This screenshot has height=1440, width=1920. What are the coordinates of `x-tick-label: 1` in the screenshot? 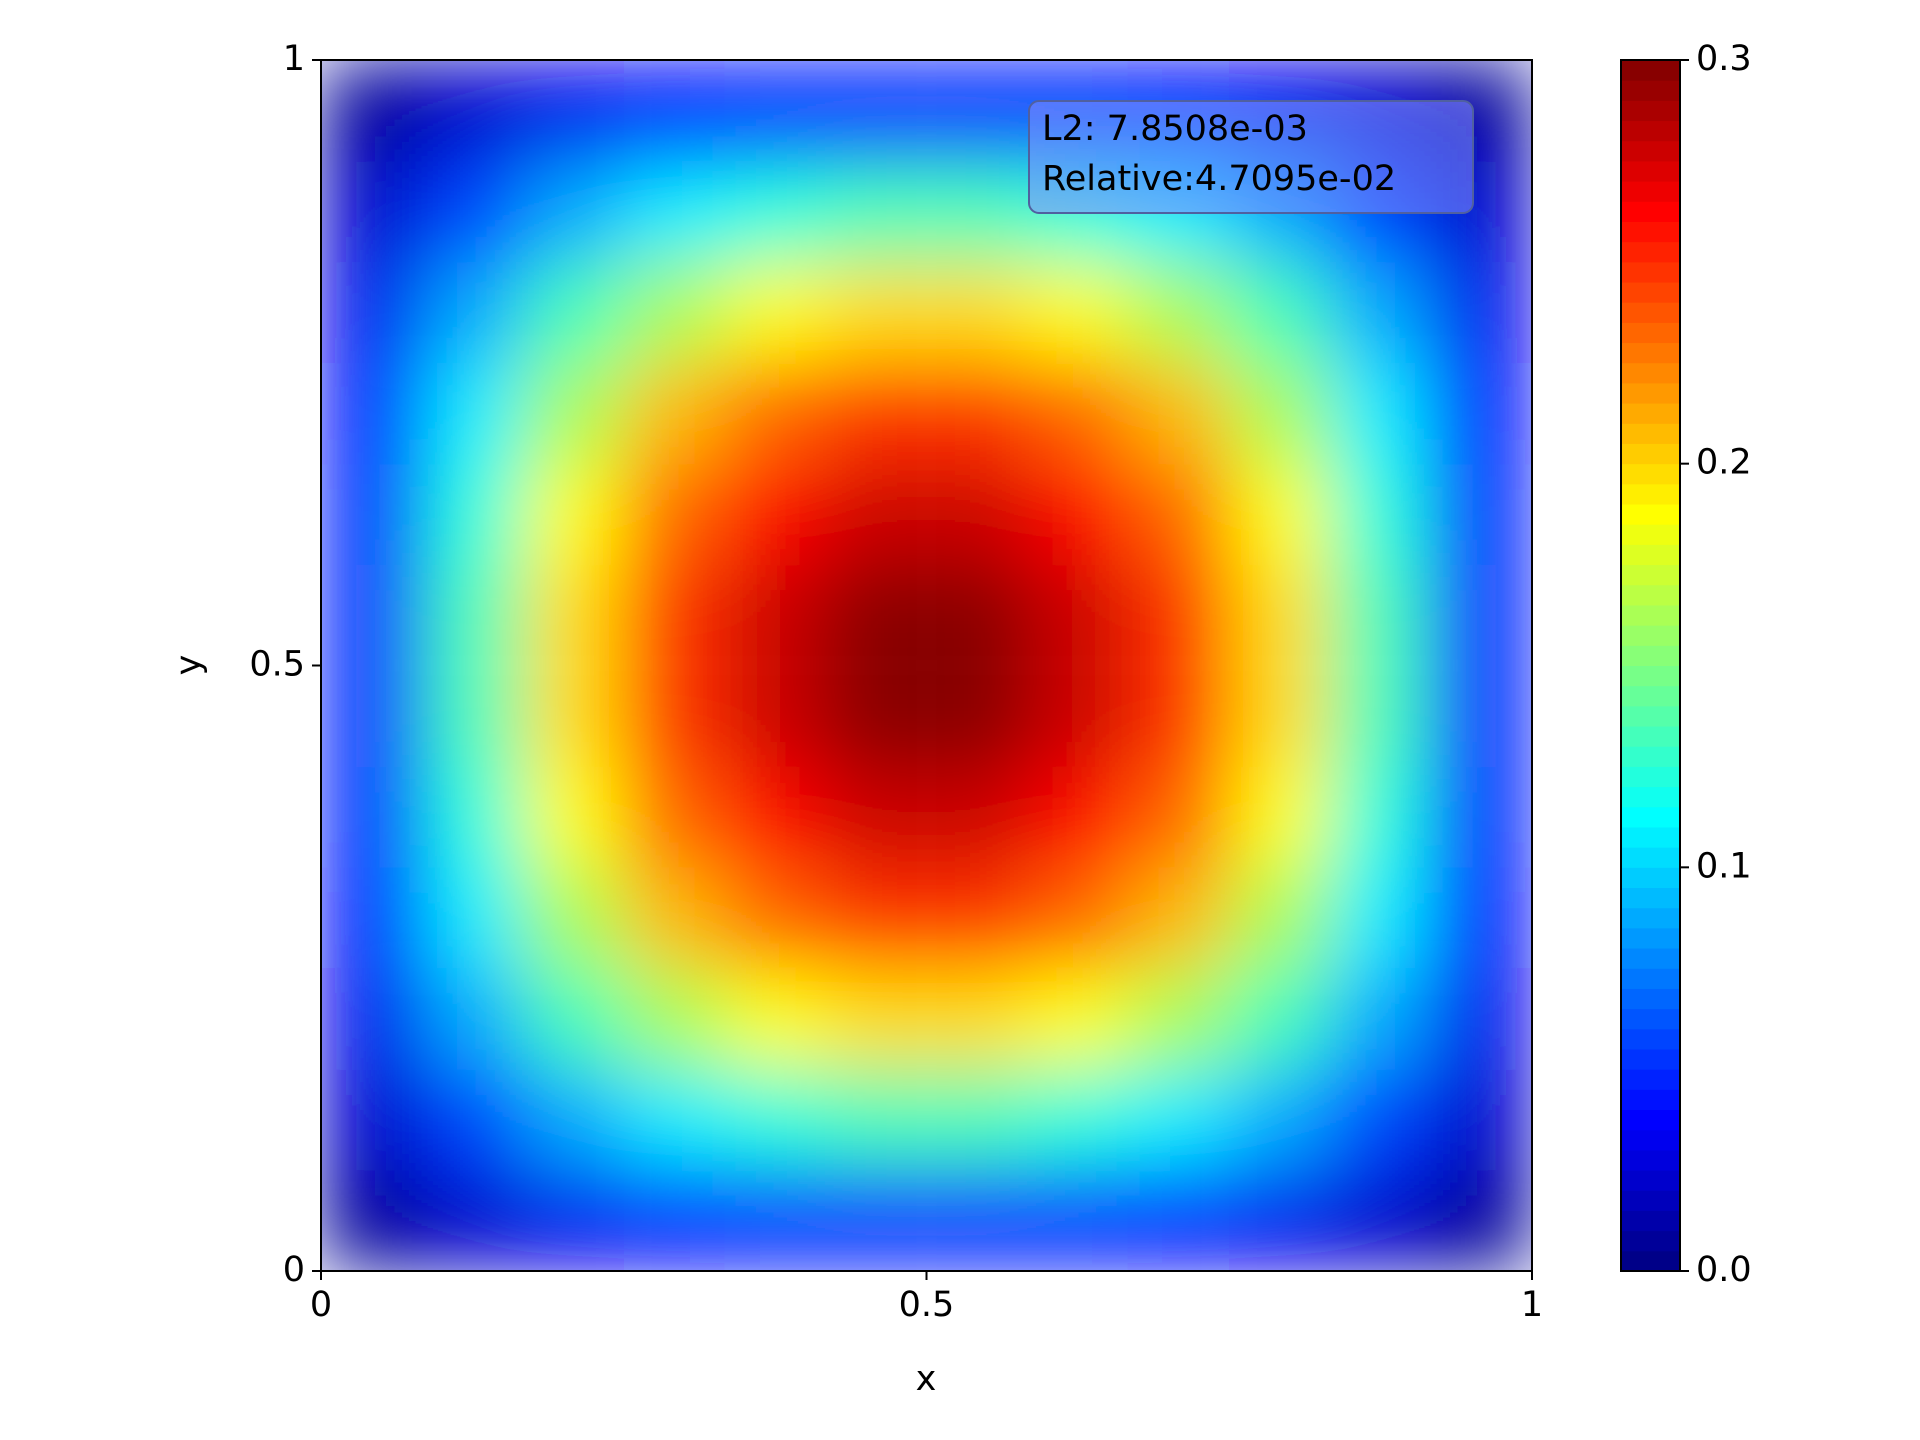 It's located at (1532, 1305).